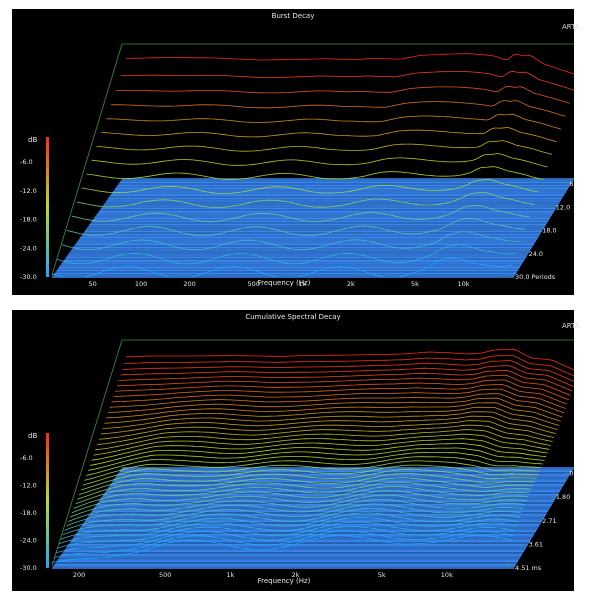  What do you see at coordinates (571, 184) in the screenshot?
I see `z-tick-label: 6.0` at bounding box center [571, 184].